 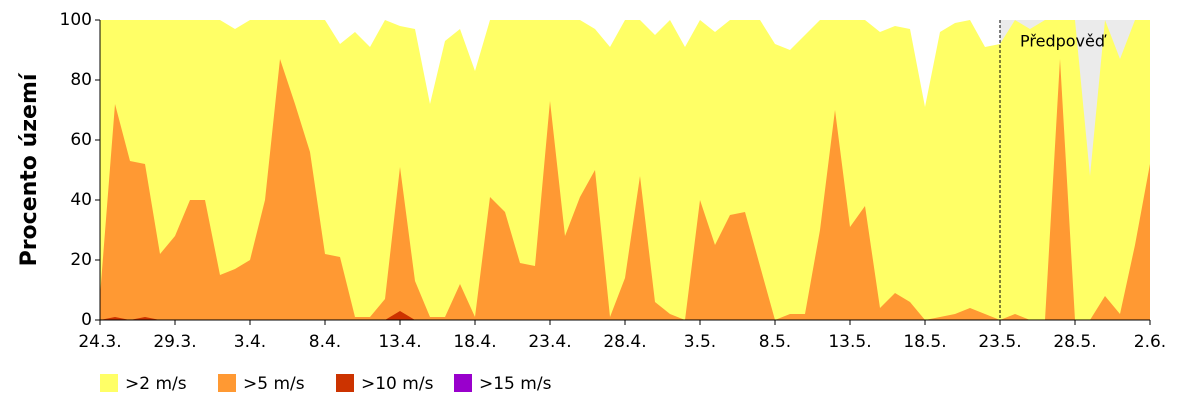 What do you see at coordinates (397, 384) in the screenshot?
I see `legend-label: >10 m/s` at bounding box center [397, 384].